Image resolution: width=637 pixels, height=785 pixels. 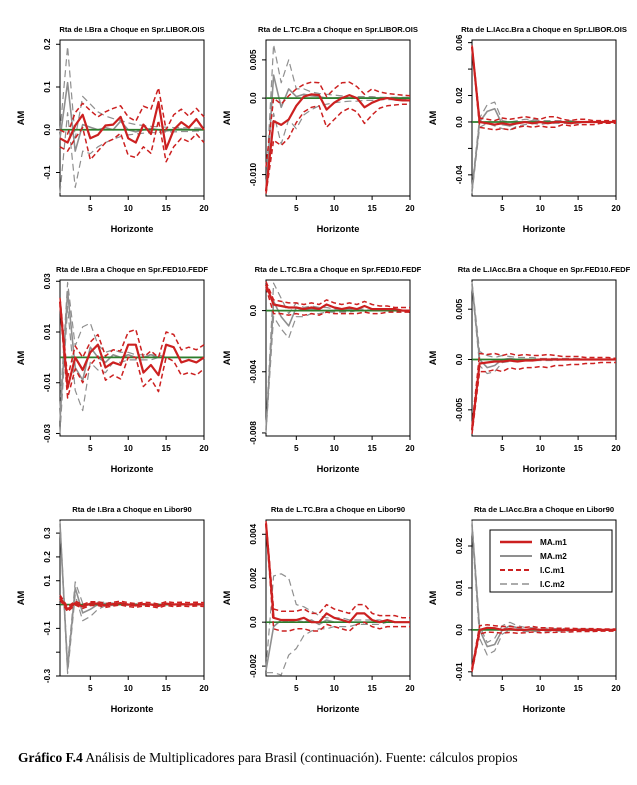 I want to click on y-tick-label: -0.04, so click(x=459, y=174).